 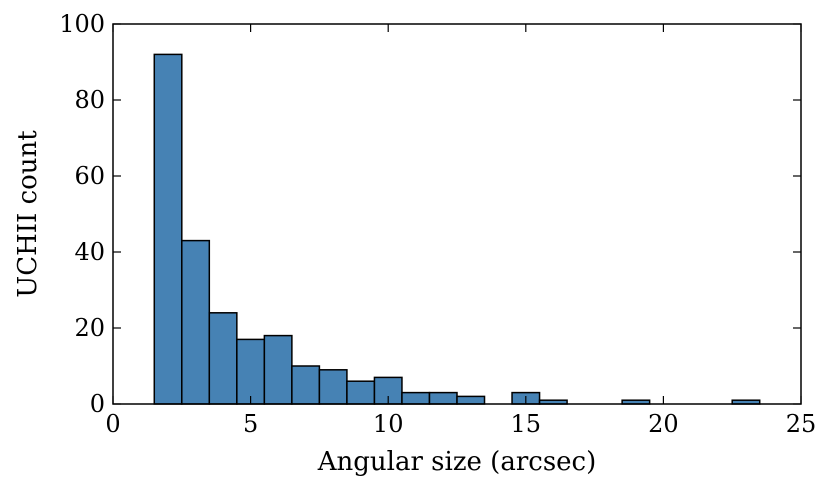 What do you see at coordinates (28, 214) in the screenshot?
I see `y-axis-label: UCHII count` at bounding box center [28, 214].